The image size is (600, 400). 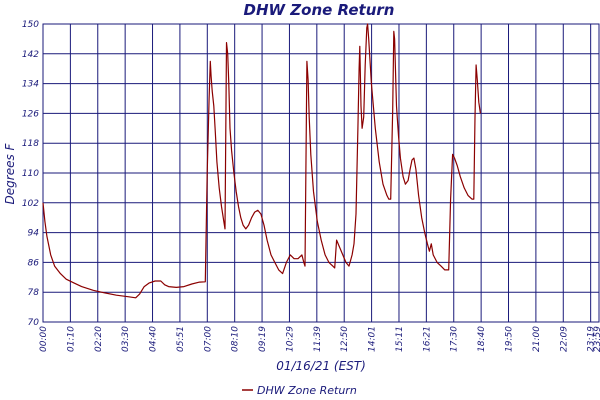 What do you see at coordinates (154, 339) in the screenshot?
I see `x-tick-label: 04:40` at bounding box center [154, 339].